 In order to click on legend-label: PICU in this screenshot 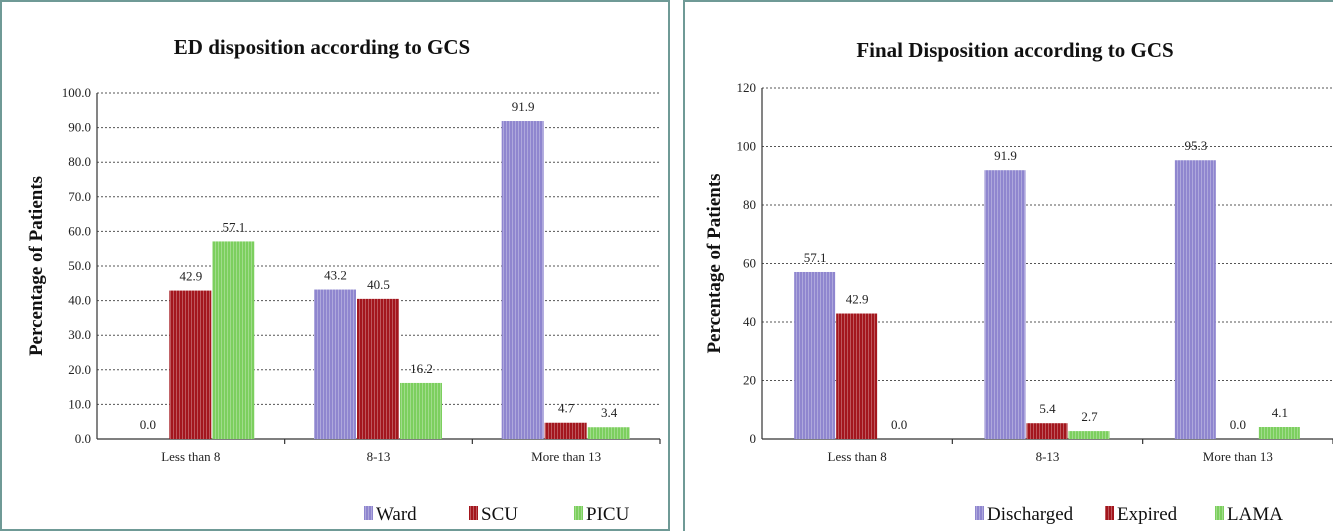, I will do `click(608, 514)`.